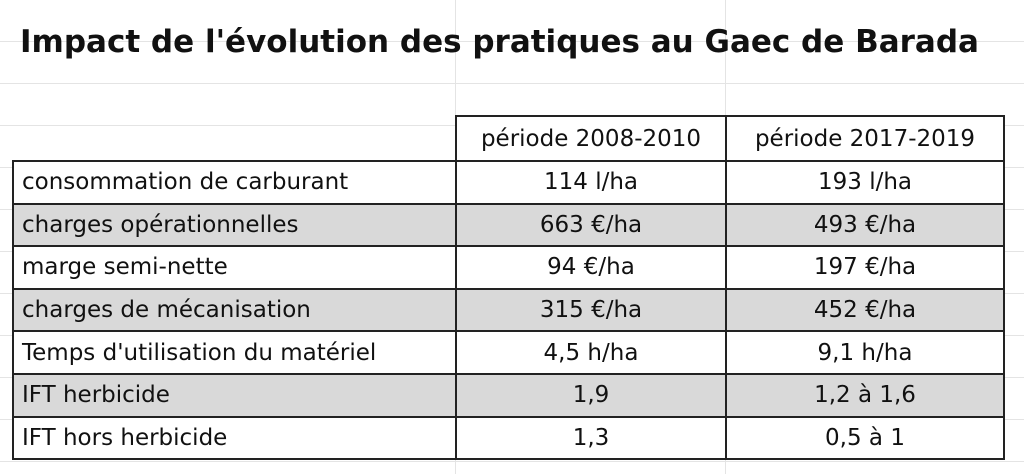 Image resolution: width=1024 pixels, height=474 pixels. What do you see at coordinates (865, 310) in the screenshot?
I see `table-cell: 452 €/ha` at bounding box center [865, 310].